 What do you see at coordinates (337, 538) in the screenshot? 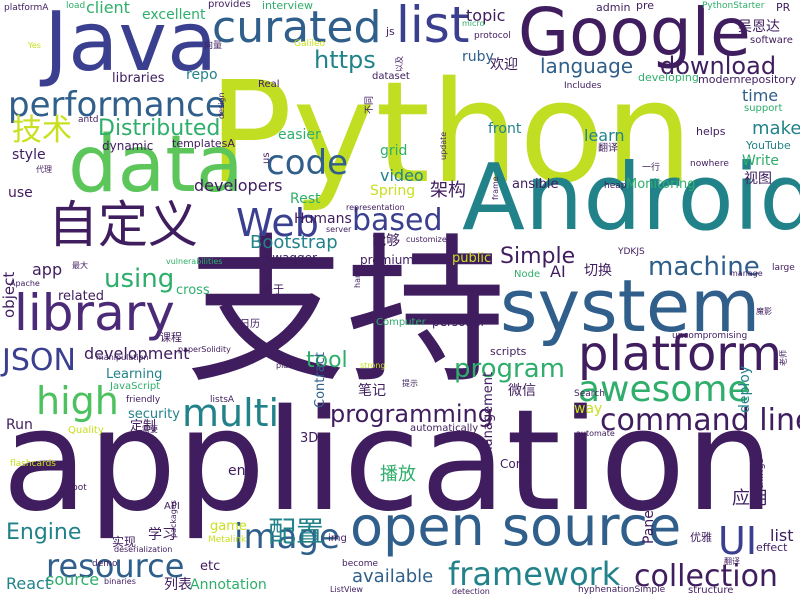
I see `word-img: img` at bounding box center [337, 538].